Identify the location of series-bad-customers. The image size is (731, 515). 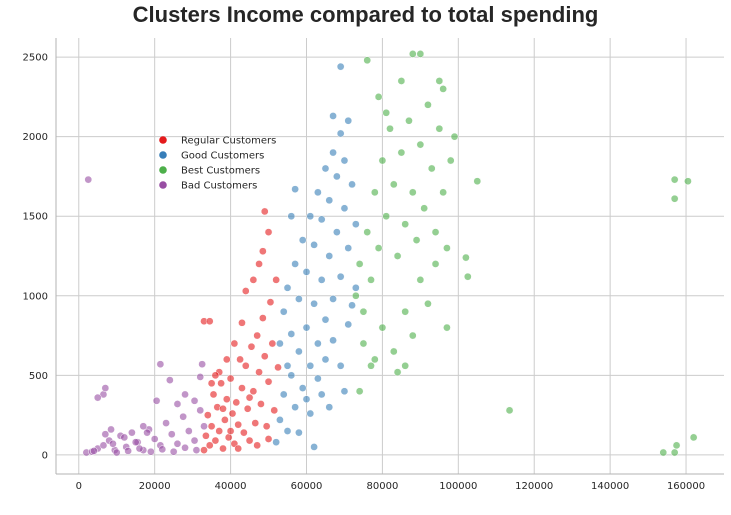
(145, 316).